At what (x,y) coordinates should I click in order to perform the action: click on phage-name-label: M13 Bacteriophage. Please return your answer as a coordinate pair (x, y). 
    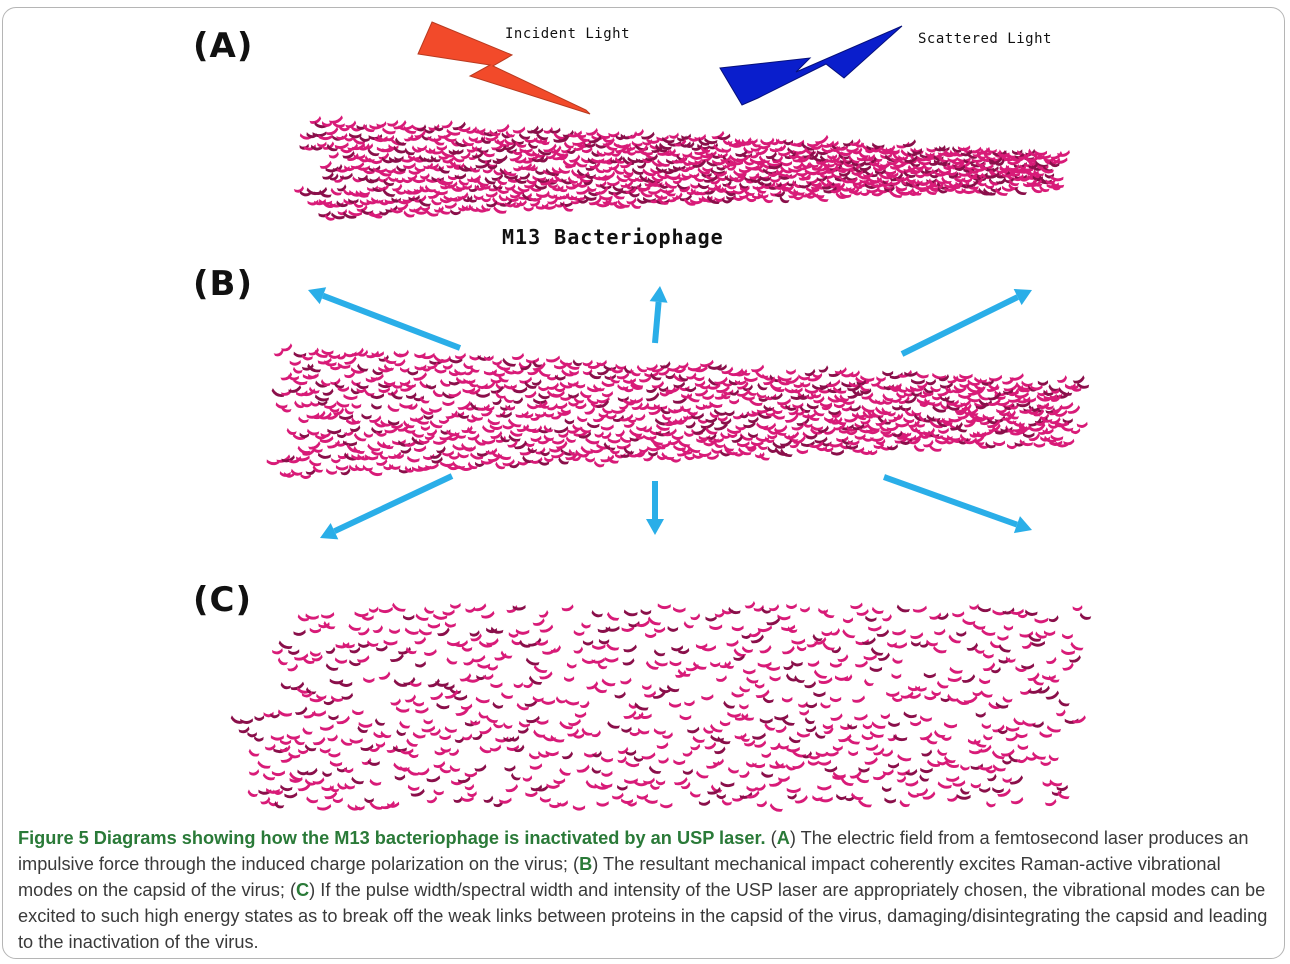
    Looking at the image, I should click on (613, 237).